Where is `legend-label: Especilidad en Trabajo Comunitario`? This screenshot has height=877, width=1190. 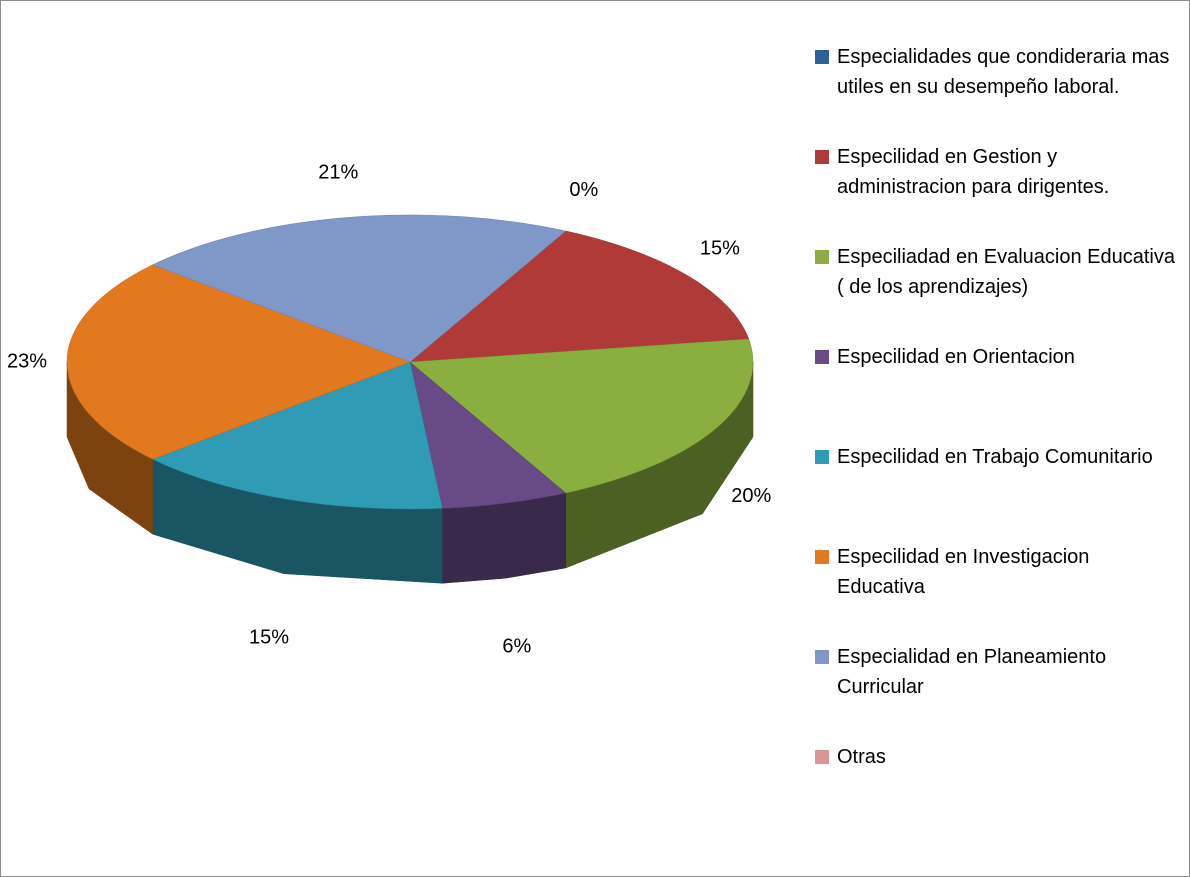 legend-label: Especilidad en Trabajo Comunitario is located at coordinates (995, 457).